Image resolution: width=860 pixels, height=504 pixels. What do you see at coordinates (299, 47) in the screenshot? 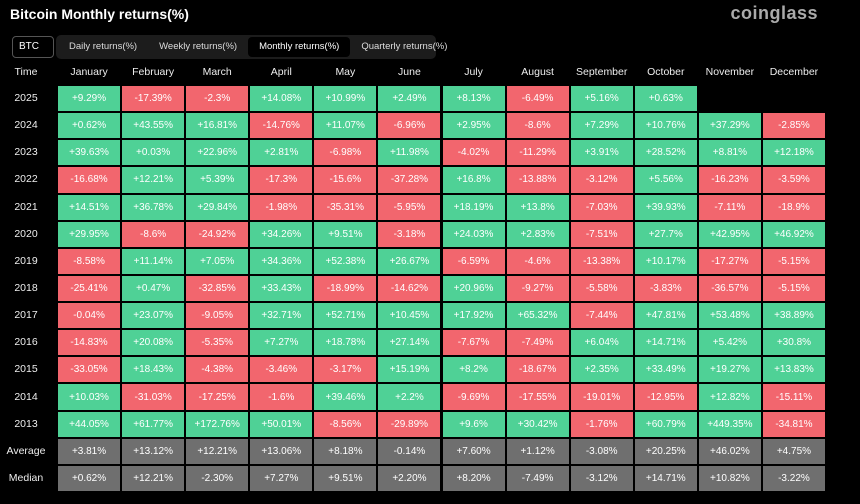
I see `tab: Monthly returns(%)` at bounding box center [299, 47].